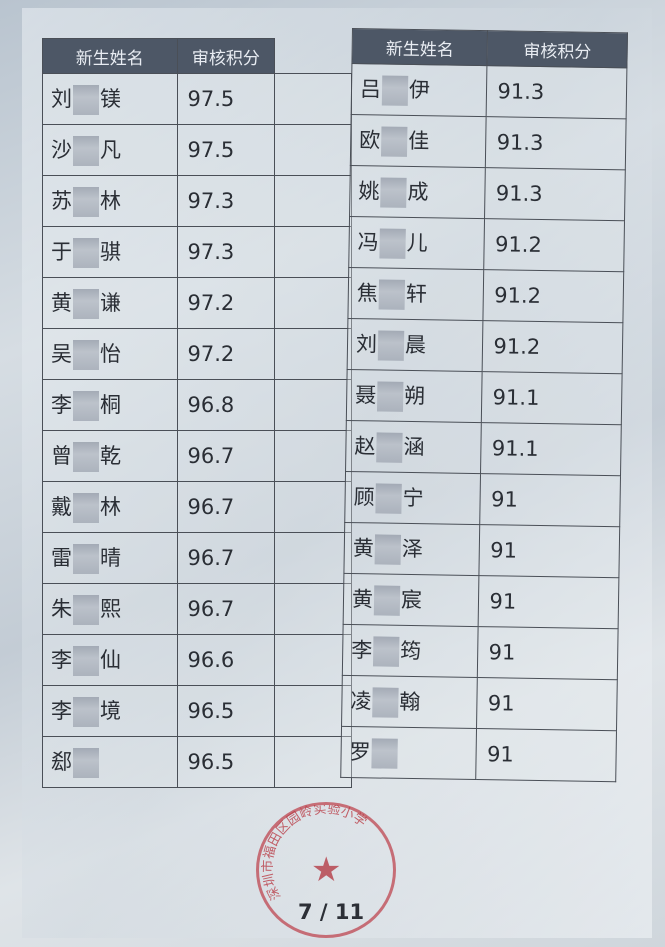 This screenshot has width=665, height=947. What do you see at coordinates (226, 405) in the screenshot?
I see `audit-score: 96.8` at bounding box center [226, 405].